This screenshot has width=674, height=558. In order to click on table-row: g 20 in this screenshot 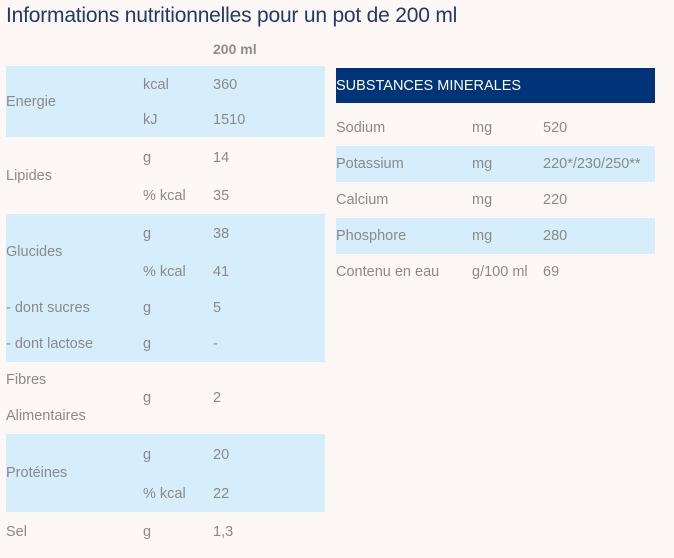, I will do `click(165, 454)`.